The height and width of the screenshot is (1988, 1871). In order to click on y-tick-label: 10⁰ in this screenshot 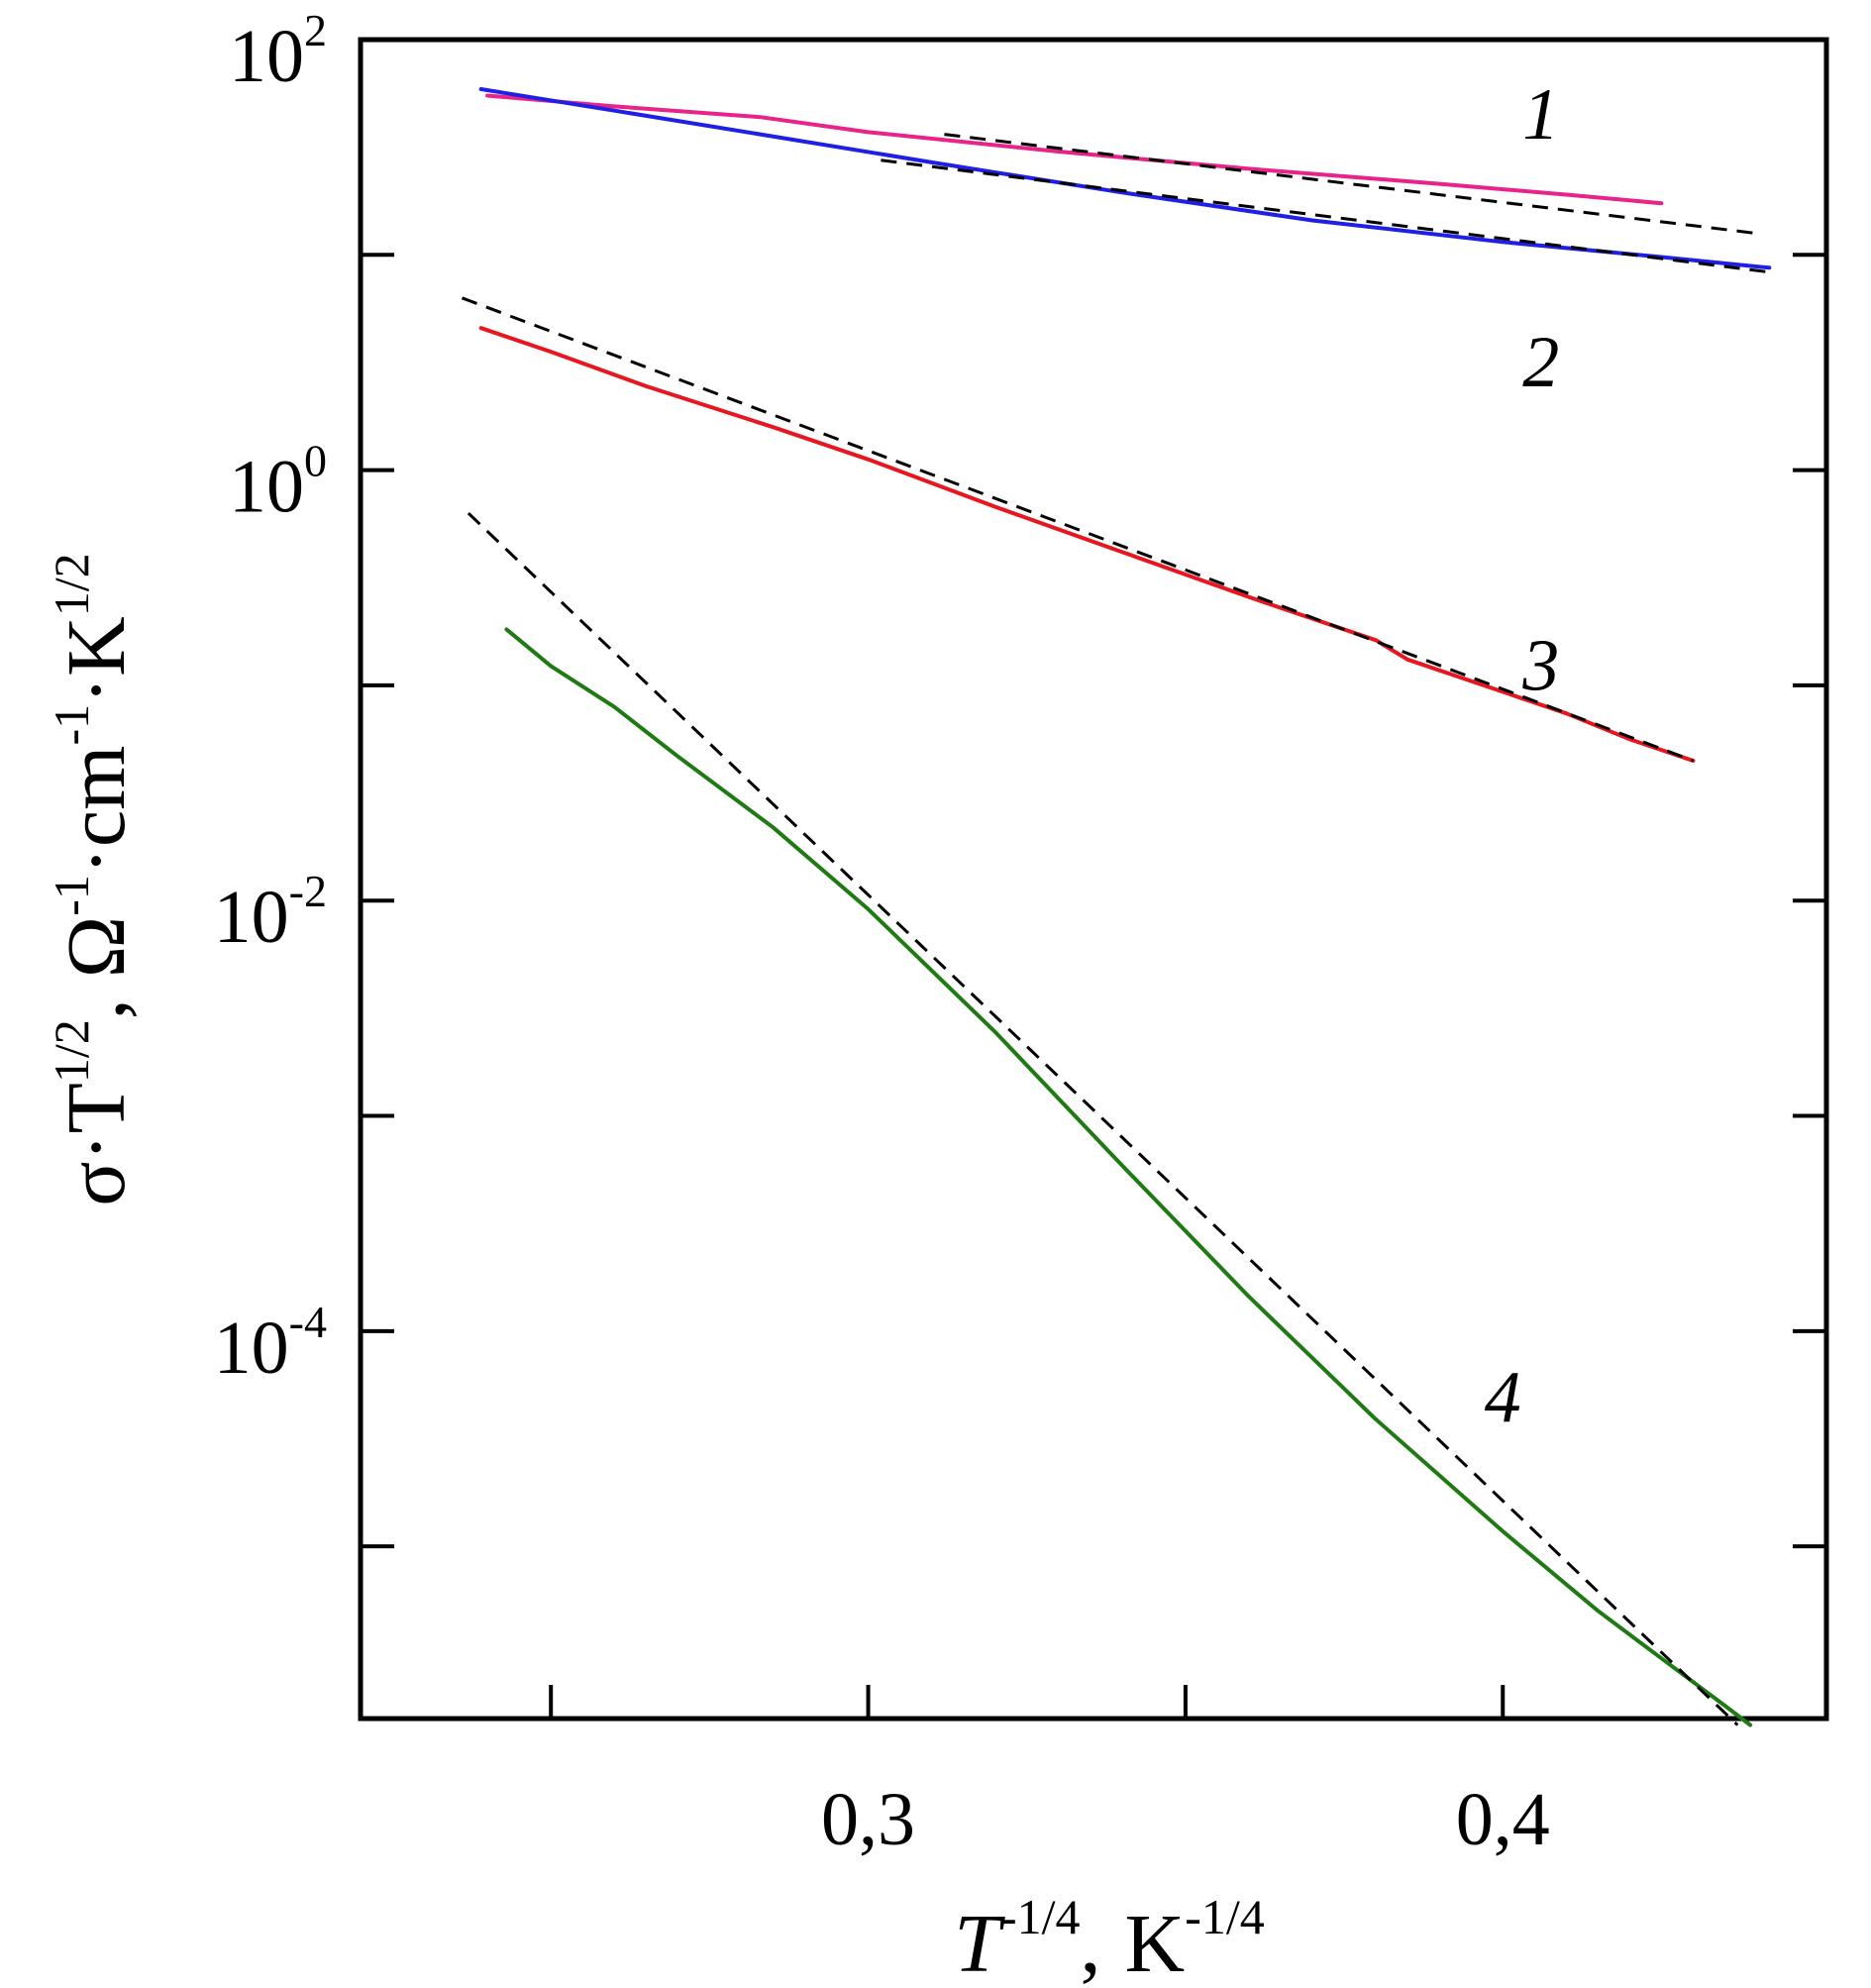, I will do `click(278, 482)`.